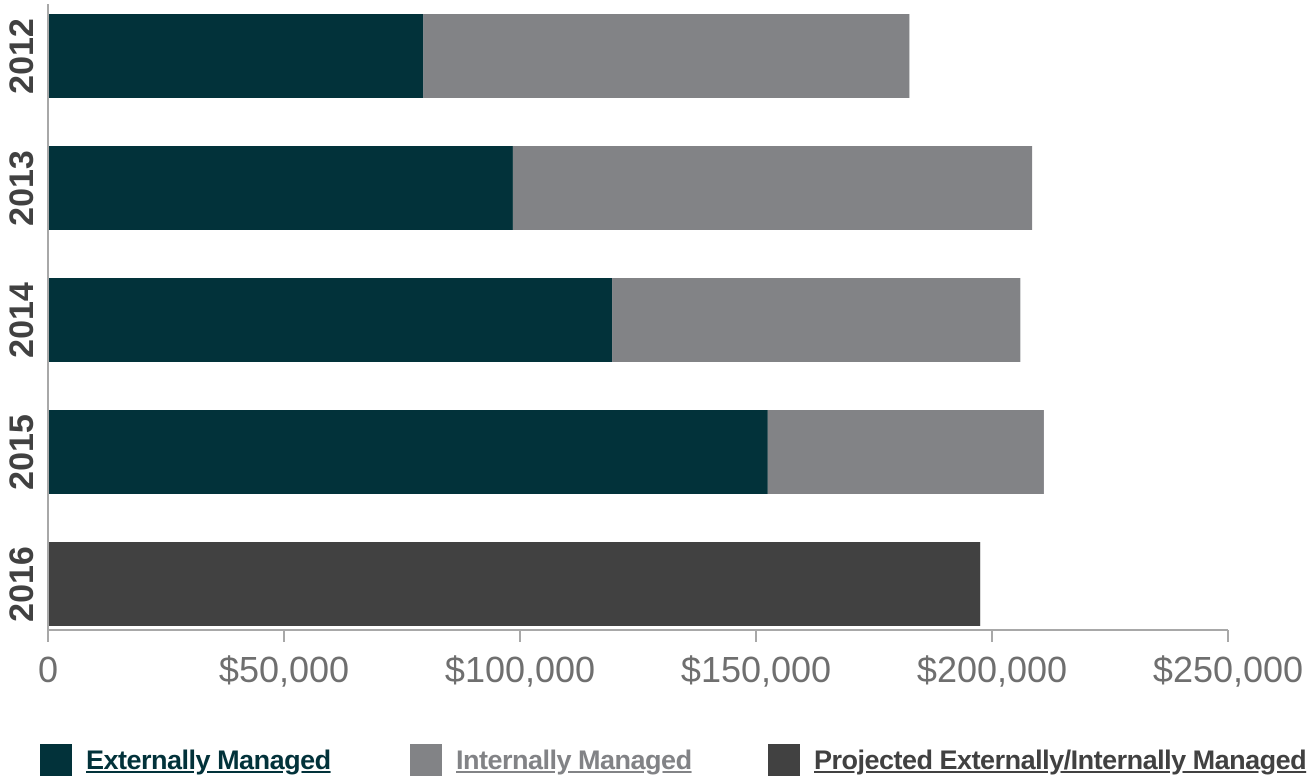 The width and height of the screenshot is (1313, 779). I want to click on legend-item-projected: Projected Externally/Internally Managed, so click(1037, 760).